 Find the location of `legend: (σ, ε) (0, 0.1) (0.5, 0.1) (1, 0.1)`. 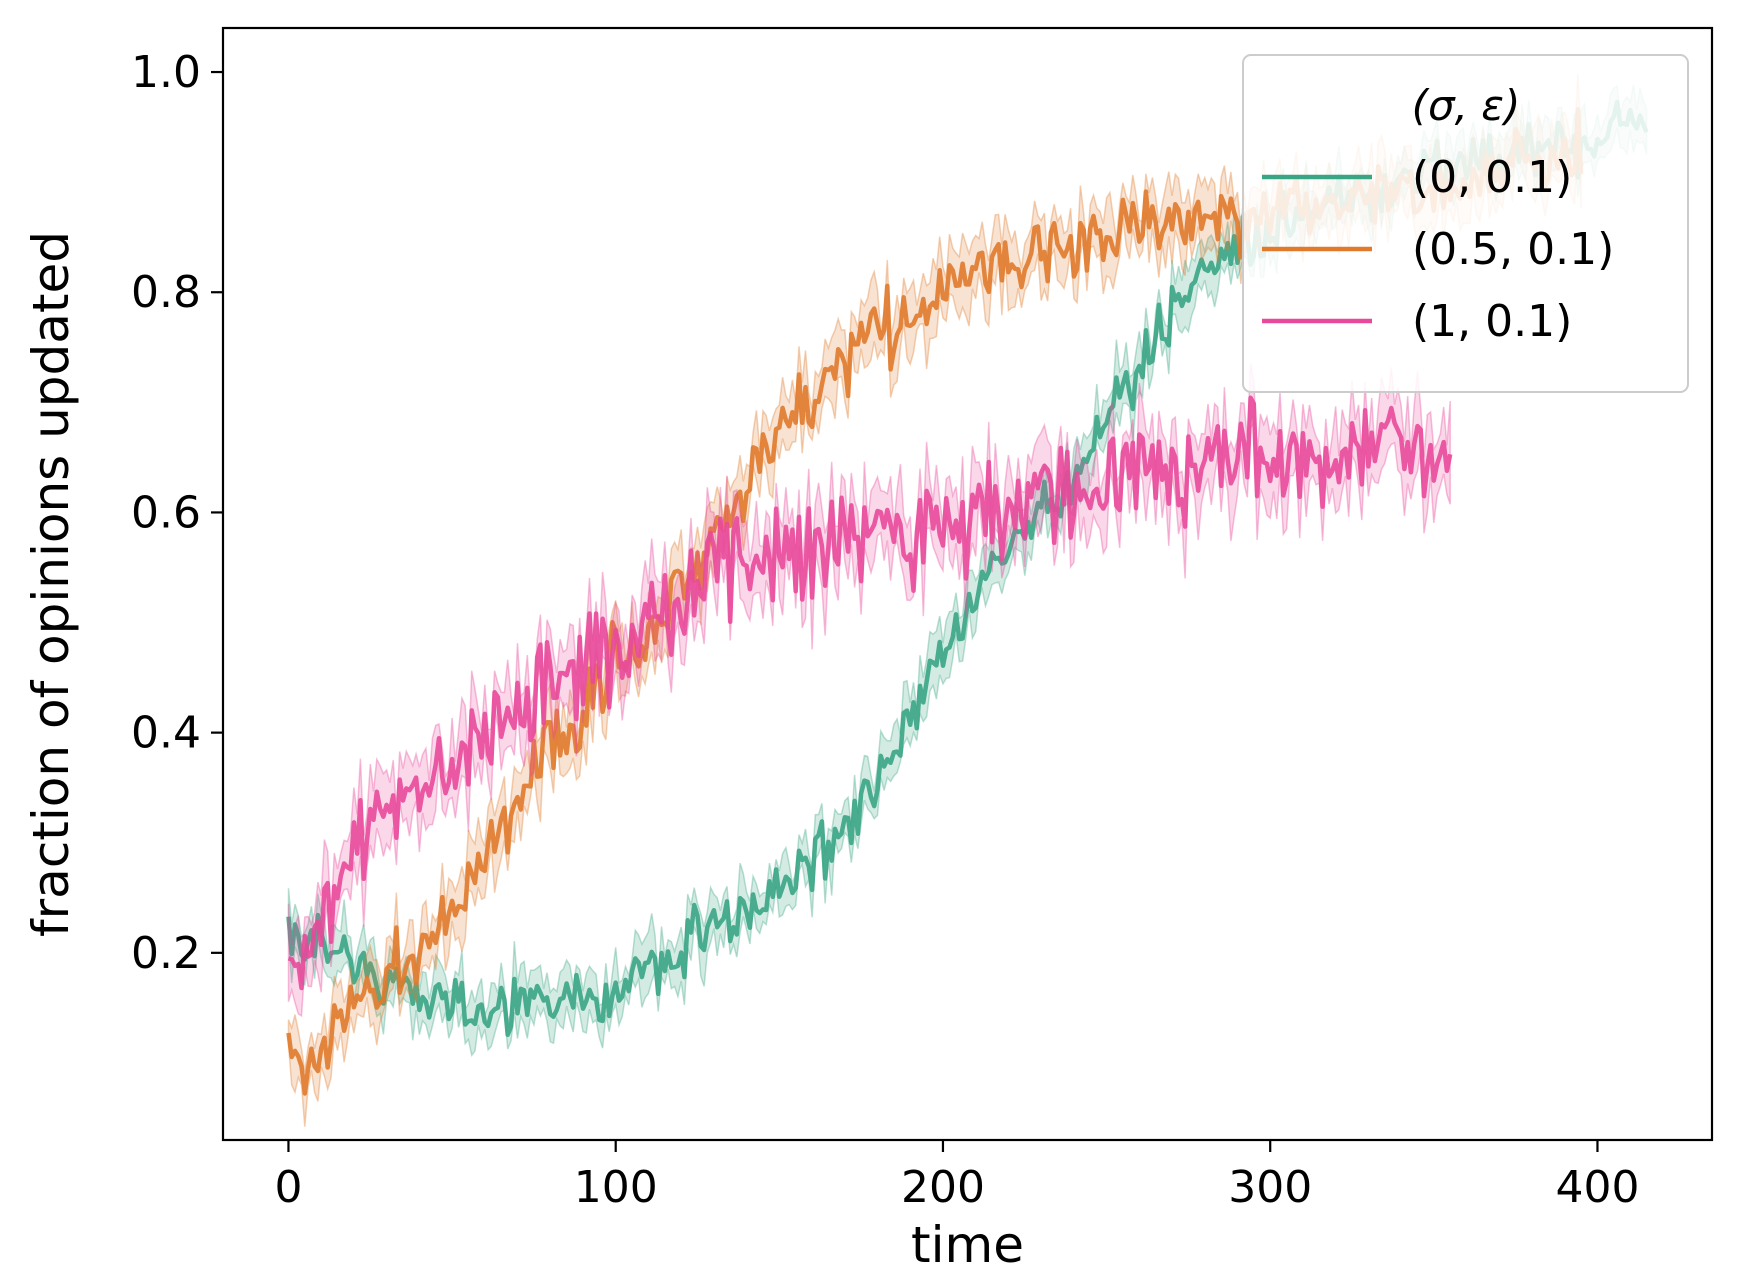

legend: (σ, ε) (0, 0.1) (0.5, 0.1) (1, 0.1) is located at coordinates (1465, 223).